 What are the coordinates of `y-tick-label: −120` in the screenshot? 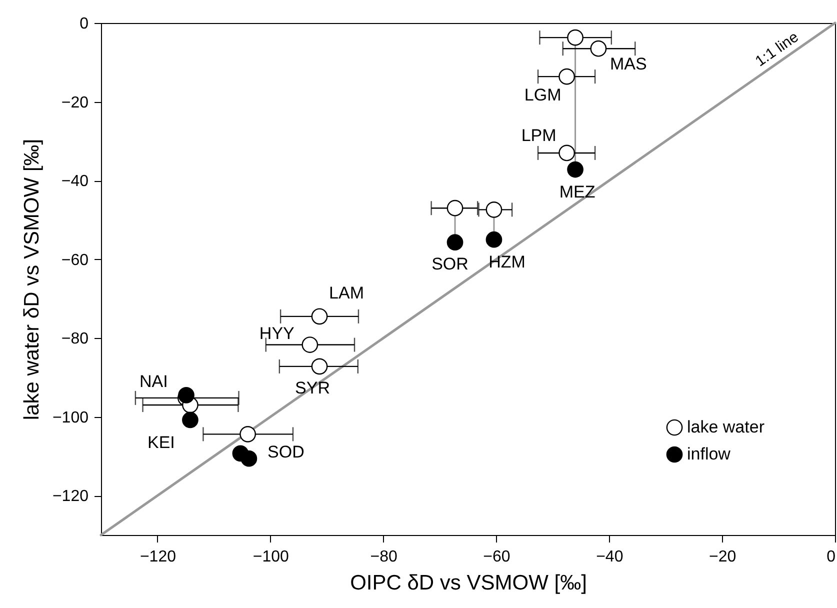 It's located at (70, 497).